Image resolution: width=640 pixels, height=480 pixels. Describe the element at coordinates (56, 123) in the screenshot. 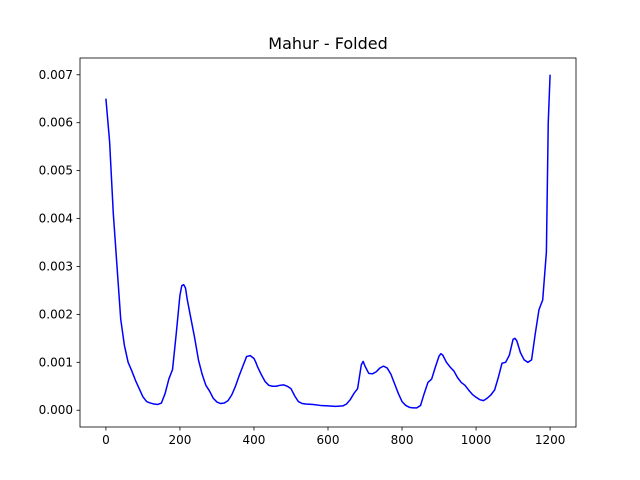

I see `y-tick-label: 0.006` at that location.